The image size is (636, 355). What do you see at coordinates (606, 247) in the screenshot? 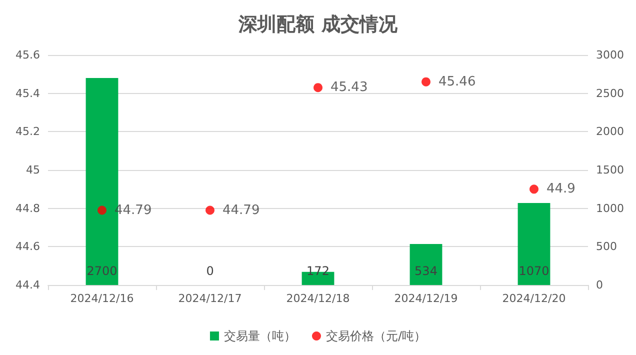
I see `y2-tick-label: 500` at bounding box center [606, 247].